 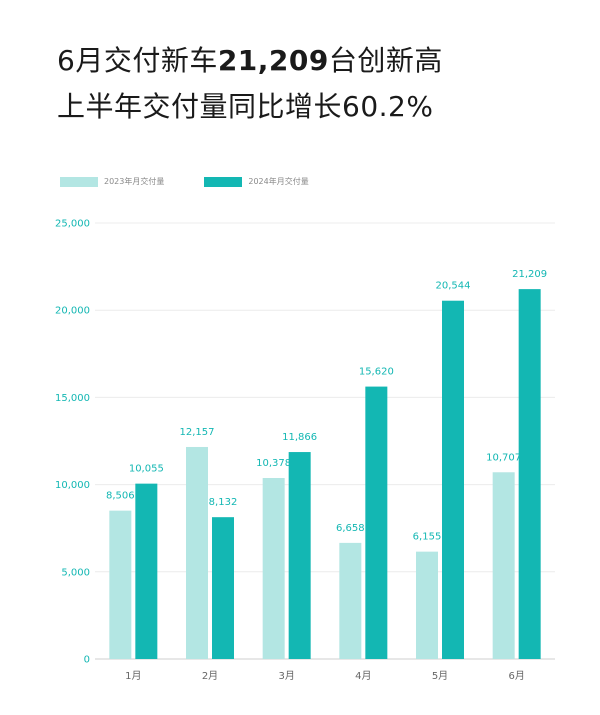 I want to click on headline-suffix: 台创新高, so click(x=385, y=60).